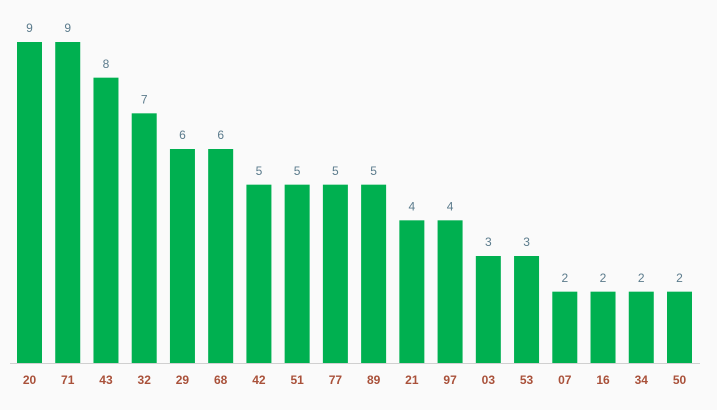 This screenshot has height=410, width=717. What do you see at coordinates (145, 380) in the screenshot?
I see `x-tick-label: 32` at bounding box center [145, 380].